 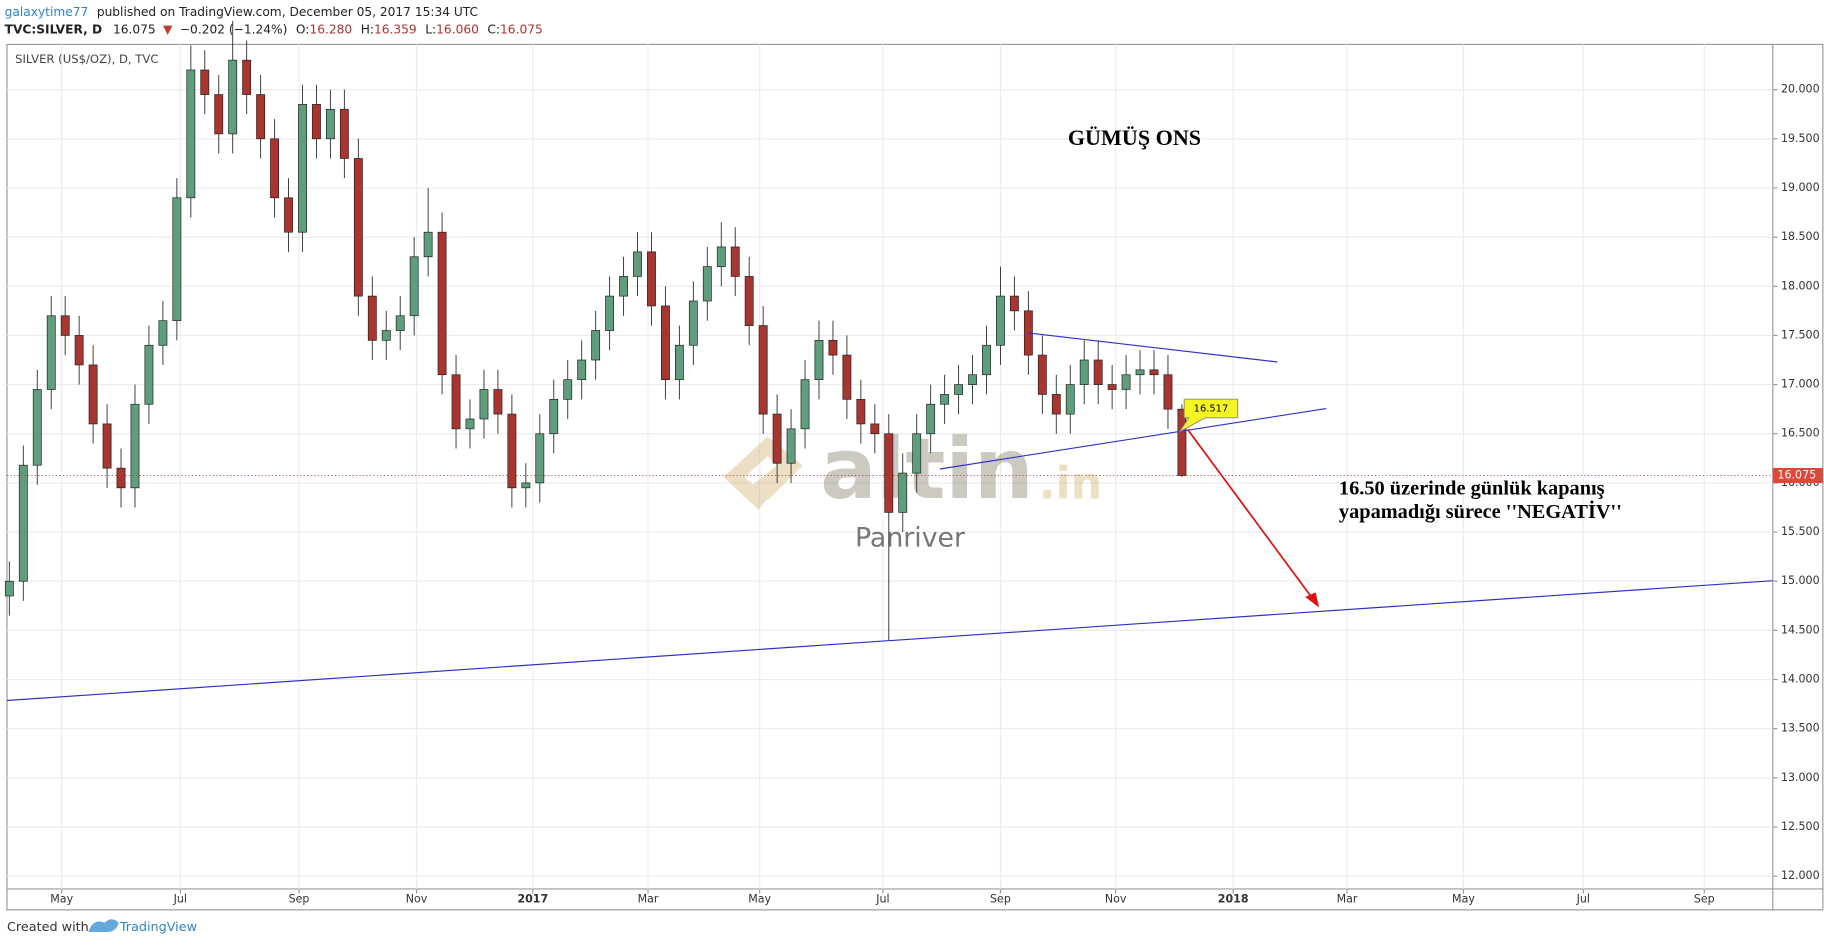 What do you see at coordinates (927, 469) in the screenshot?
I see `watermark-text: altin` at bounding box center [927, 469].